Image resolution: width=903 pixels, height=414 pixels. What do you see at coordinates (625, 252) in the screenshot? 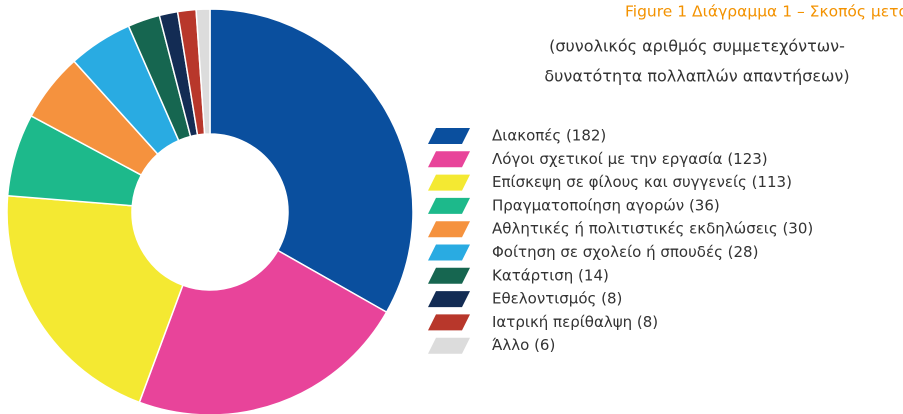
I see `legend-label: Φοίτηση σε σχολείο ή σπουδές (28)` at bounding box center [625, 252].